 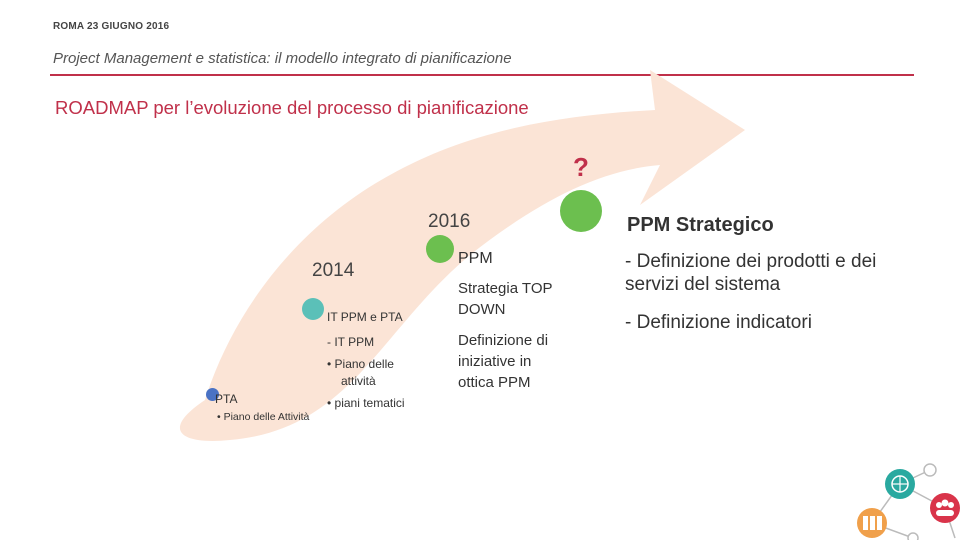 What do you see at coordinates (482, 309) in the screenshot?
I see `milestone-2016-line2: DOWN` at bounding box center [482, 309].